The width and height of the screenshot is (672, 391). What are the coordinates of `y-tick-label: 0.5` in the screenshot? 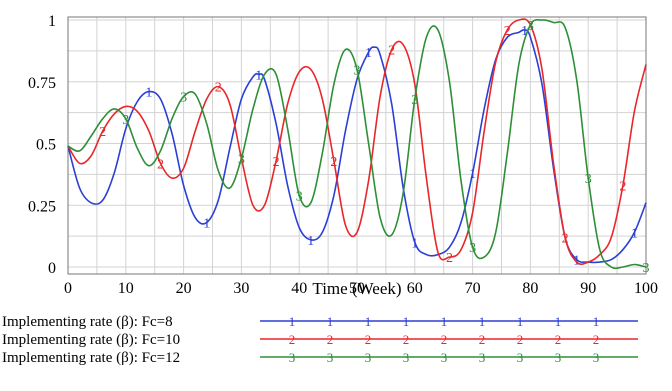 It's located at (46, 145).